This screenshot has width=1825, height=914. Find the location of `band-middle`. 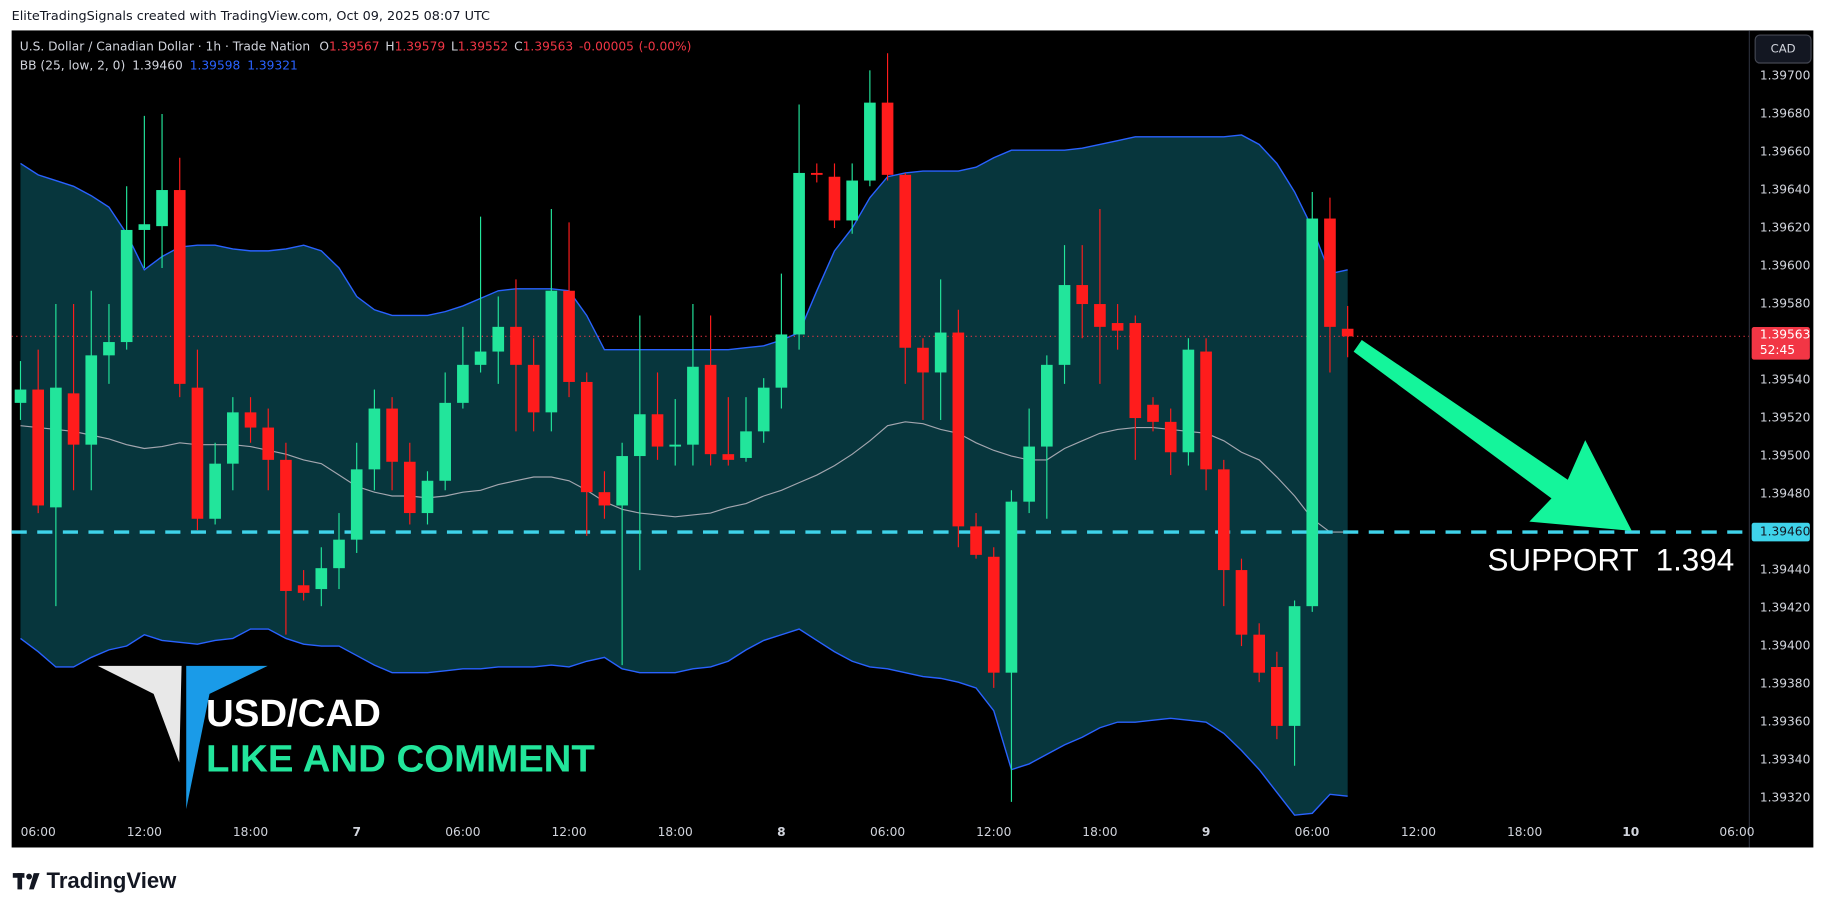

band-middle is located at coordinates (684, 477).